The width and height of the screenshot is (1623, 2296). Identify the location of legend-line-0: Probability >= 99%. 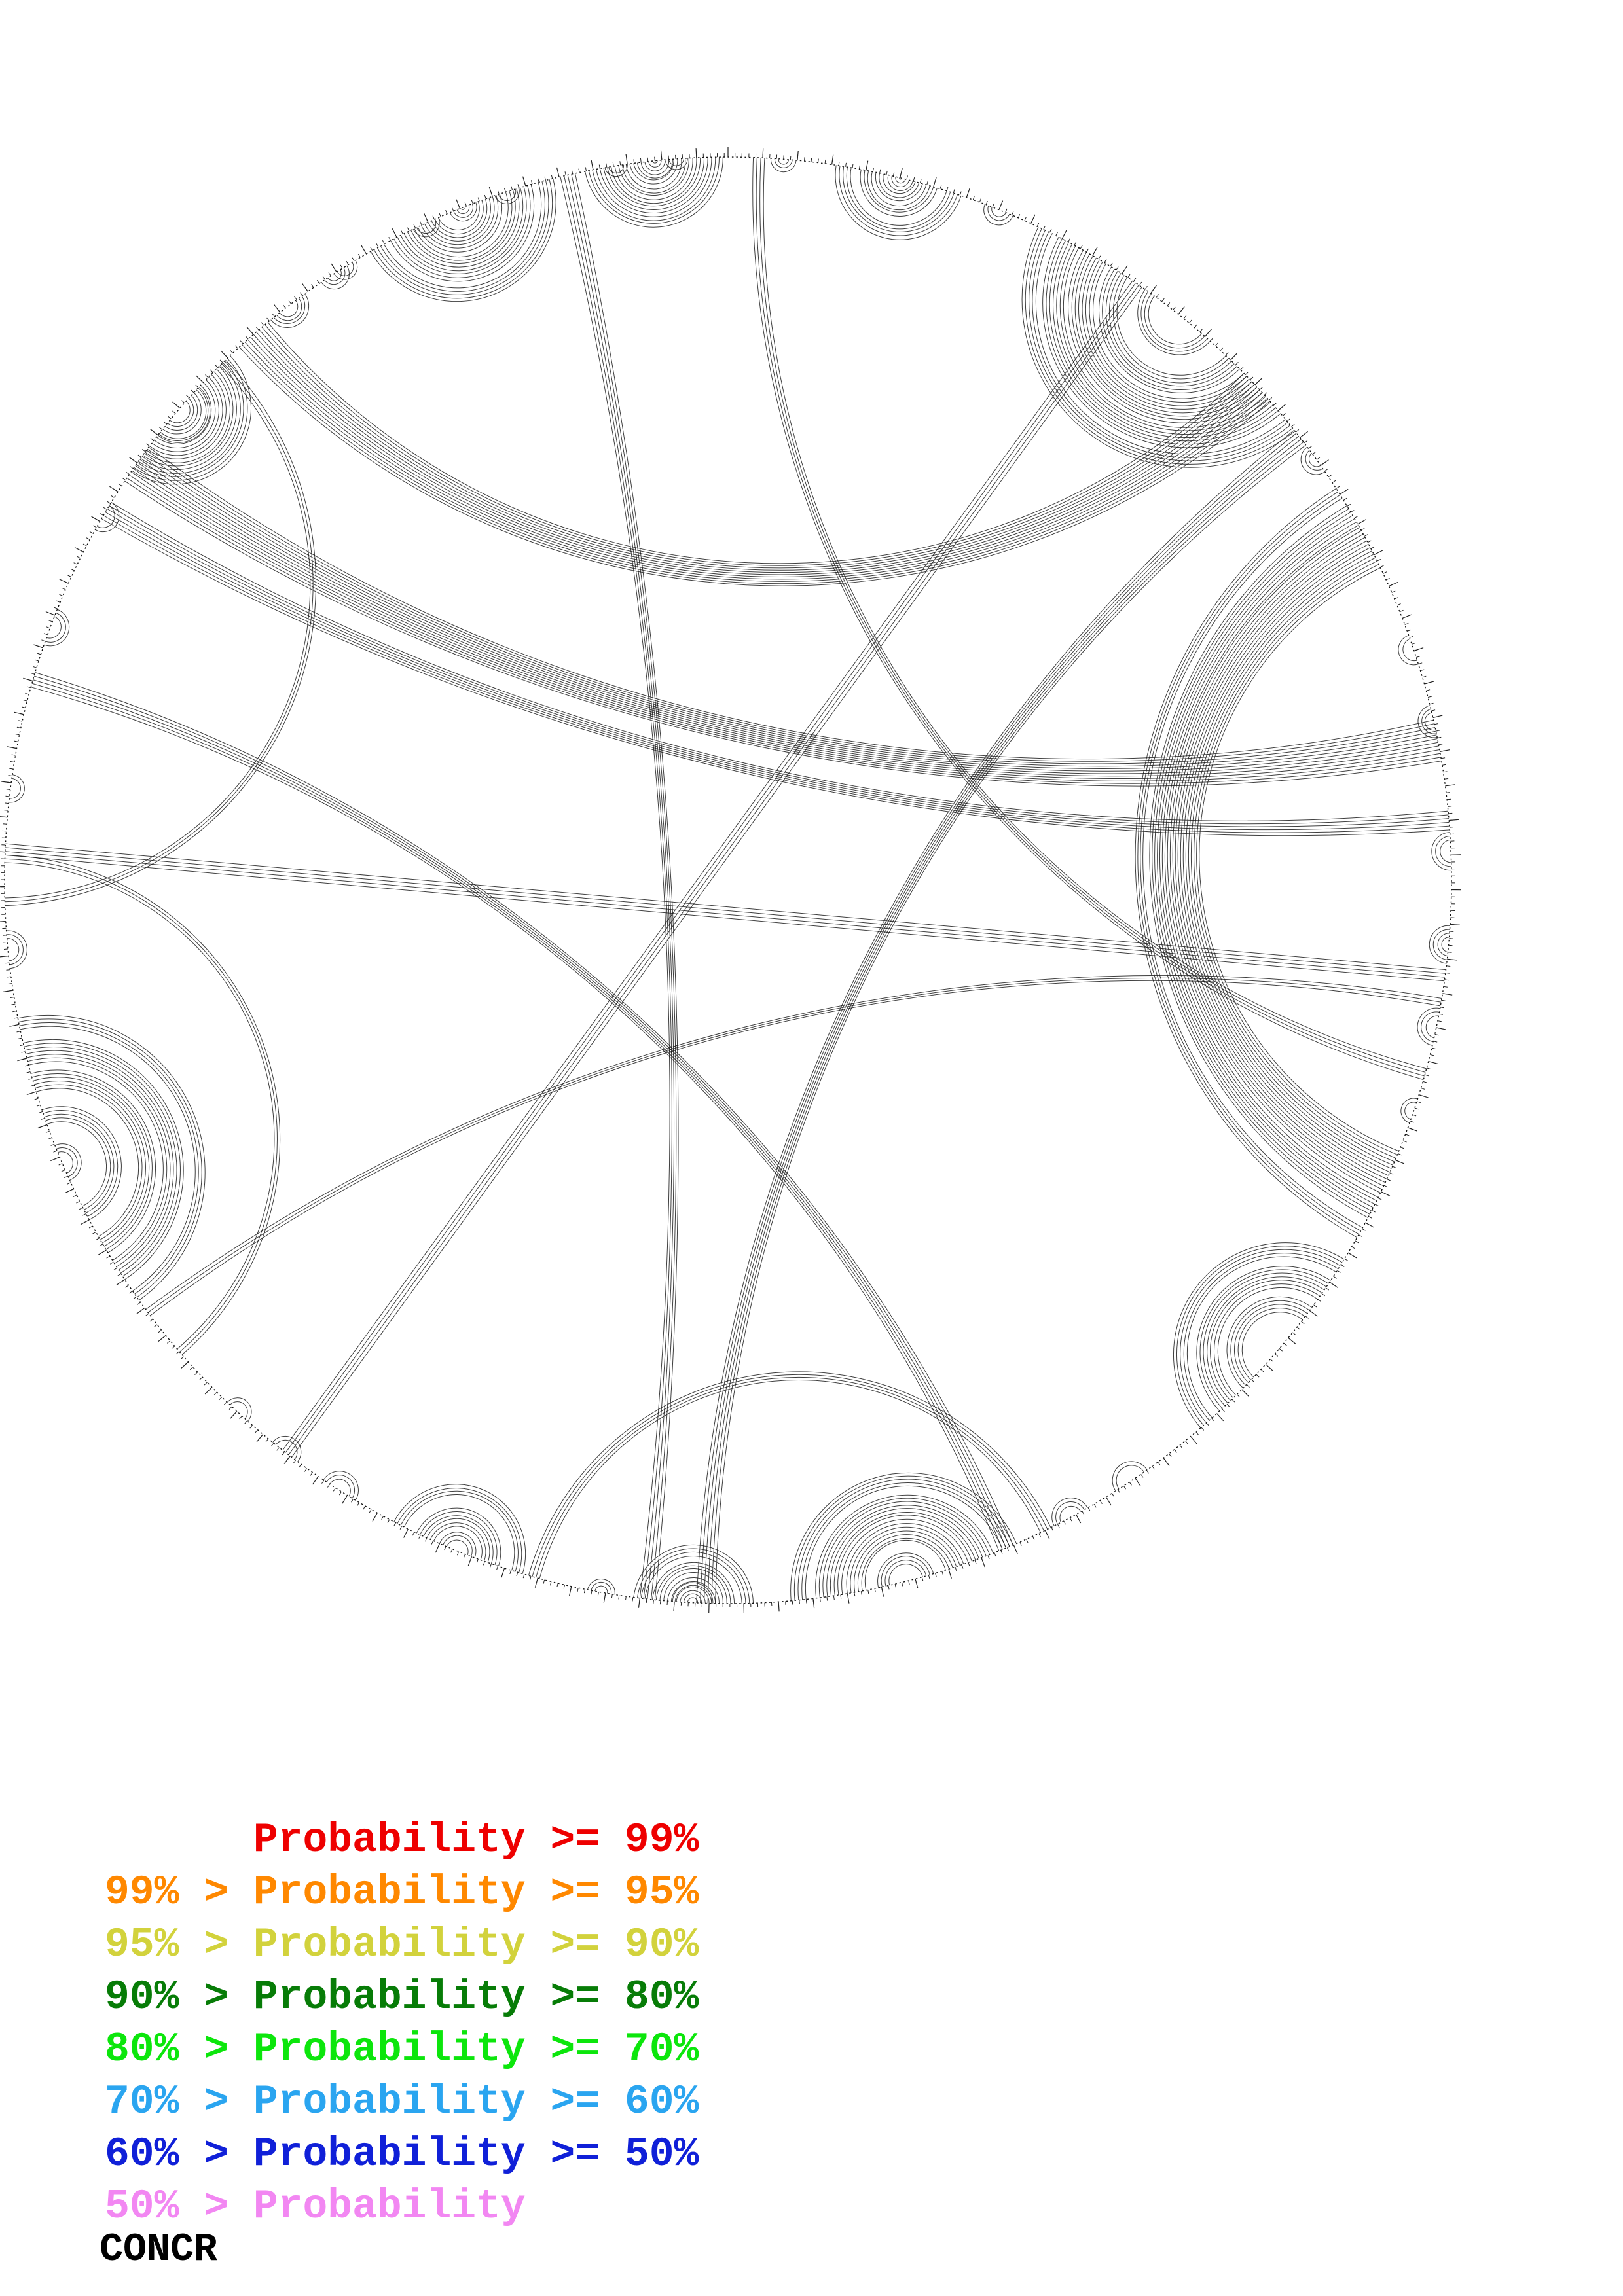
(402, 1840).